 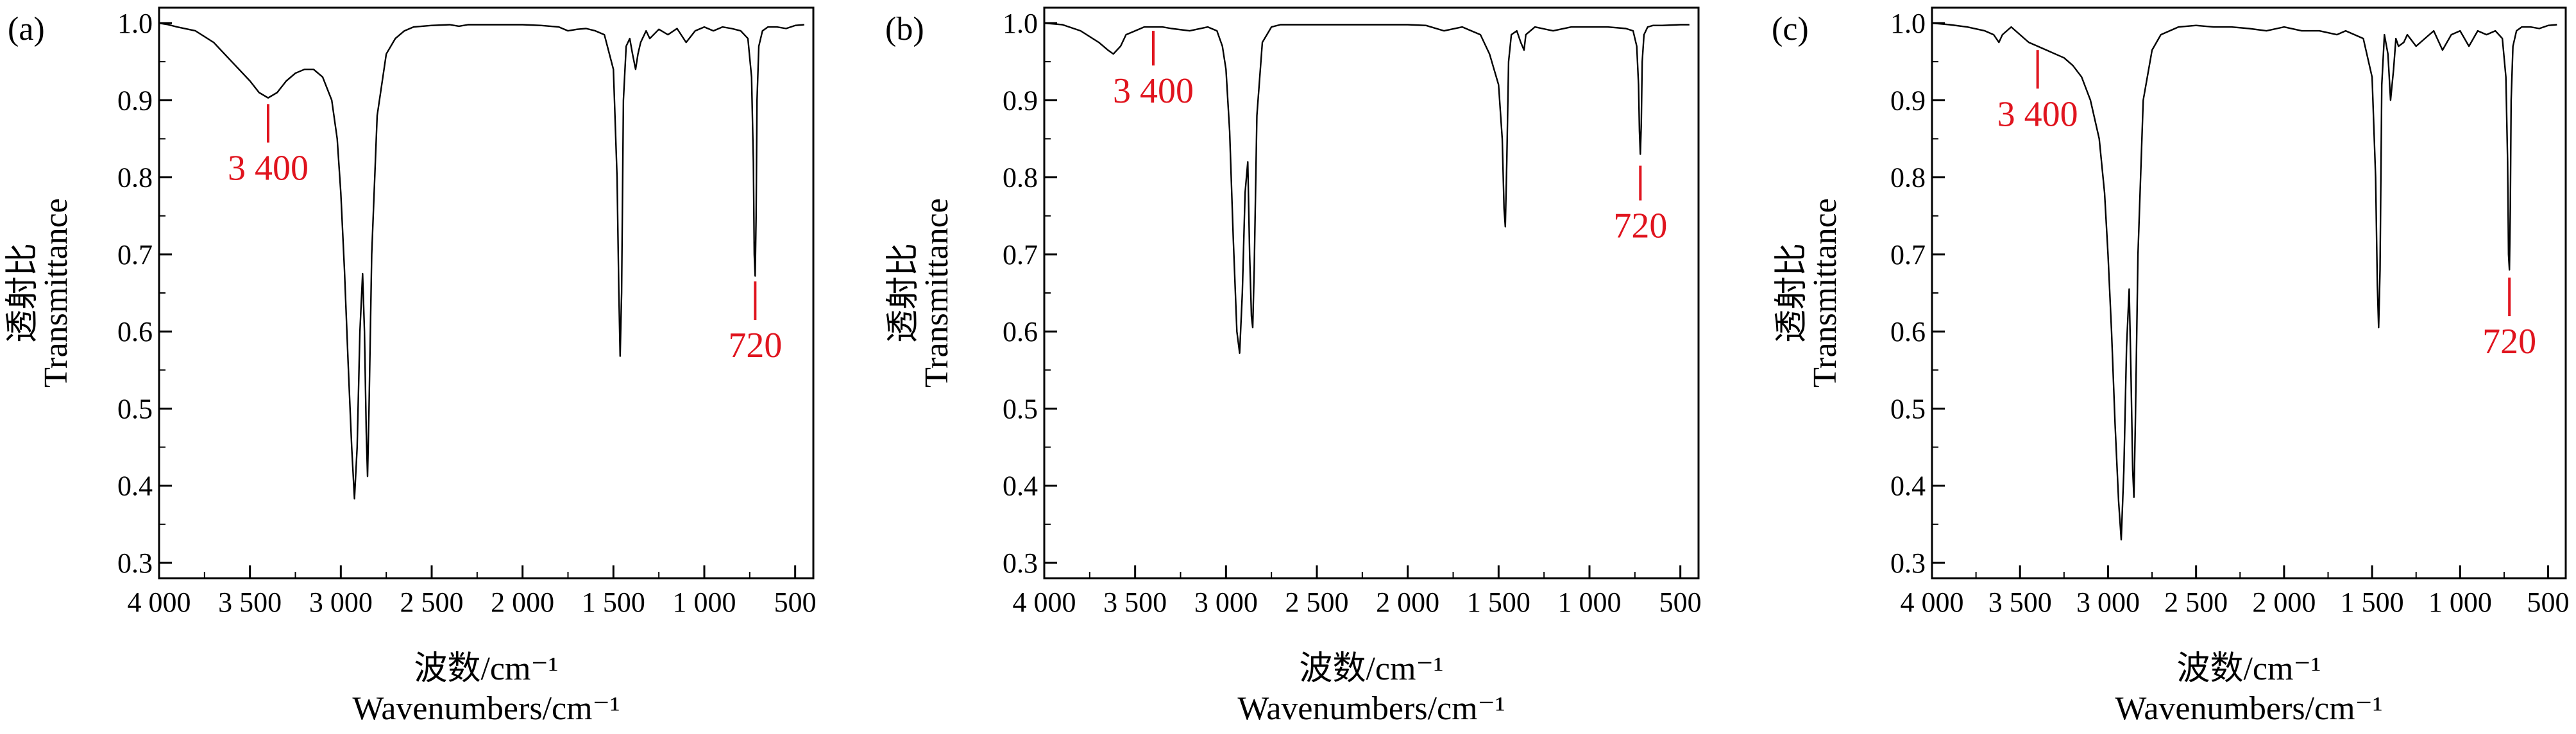 What do you see at coordinates (1790, 29) in the screenshot?
I see `panel-label: (c)` at bounding box center [1790, 29].